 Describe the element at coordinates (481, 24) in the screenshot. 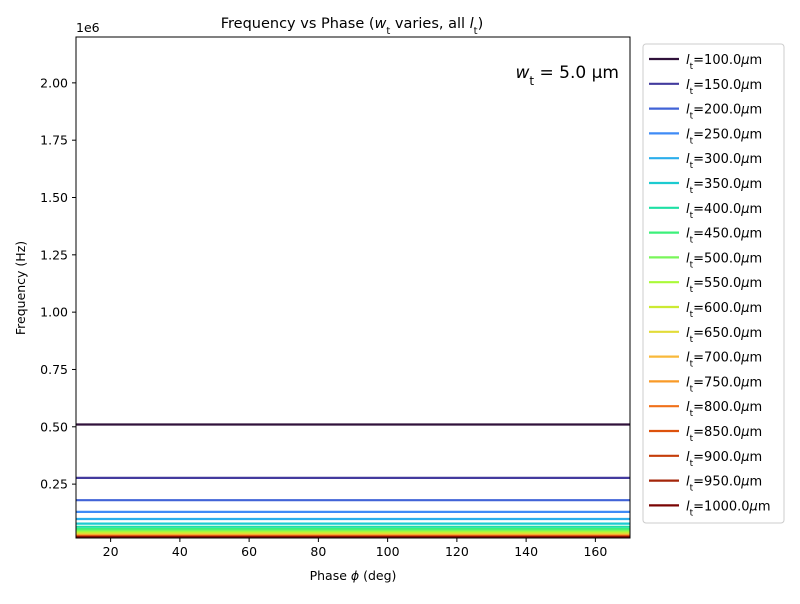

I see `text-run: )` at that location.